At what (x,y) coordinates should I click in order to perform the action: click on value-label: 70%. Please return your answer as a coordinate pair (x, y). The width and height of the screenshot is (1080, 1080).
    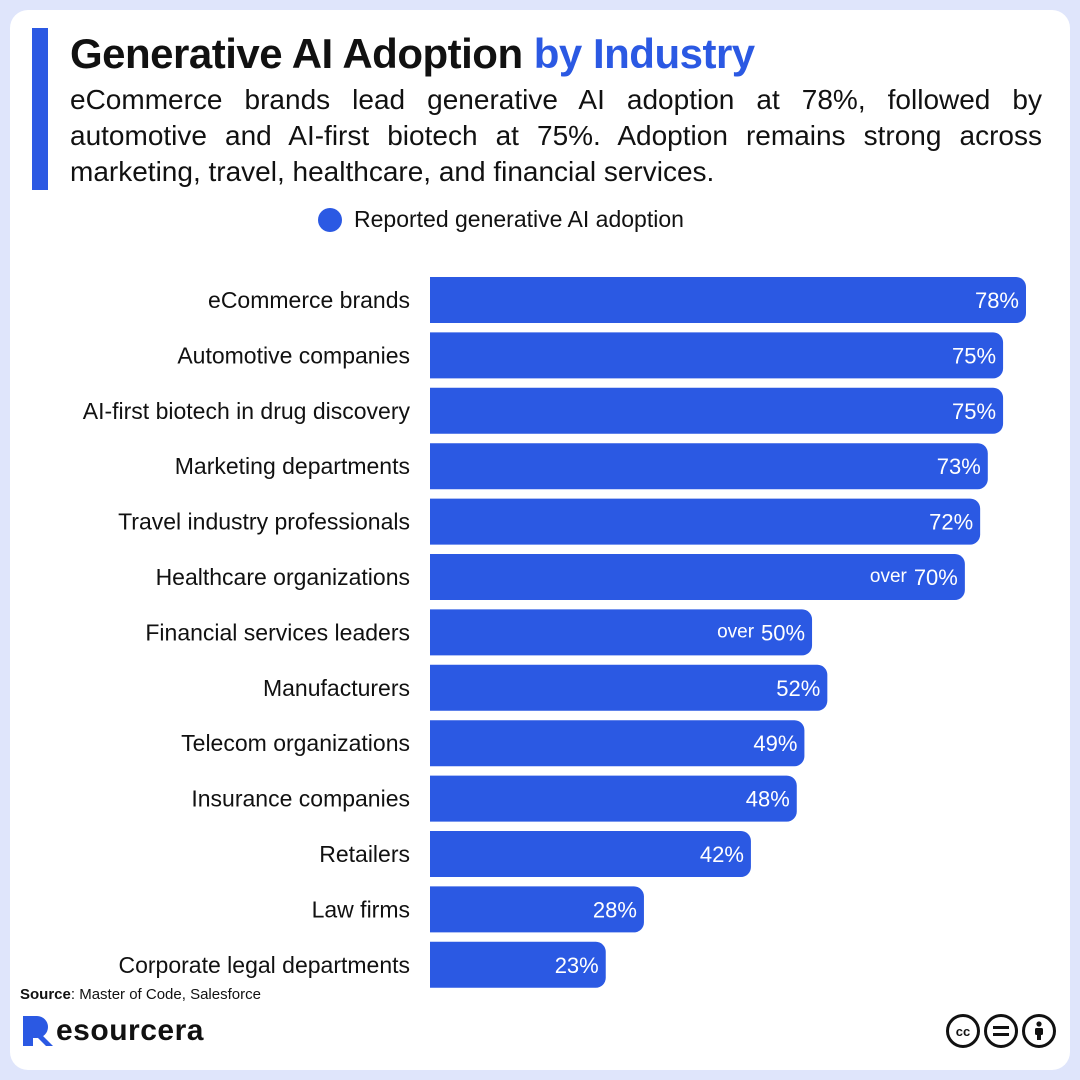
    Looking at the image, I should click on (936, 577).